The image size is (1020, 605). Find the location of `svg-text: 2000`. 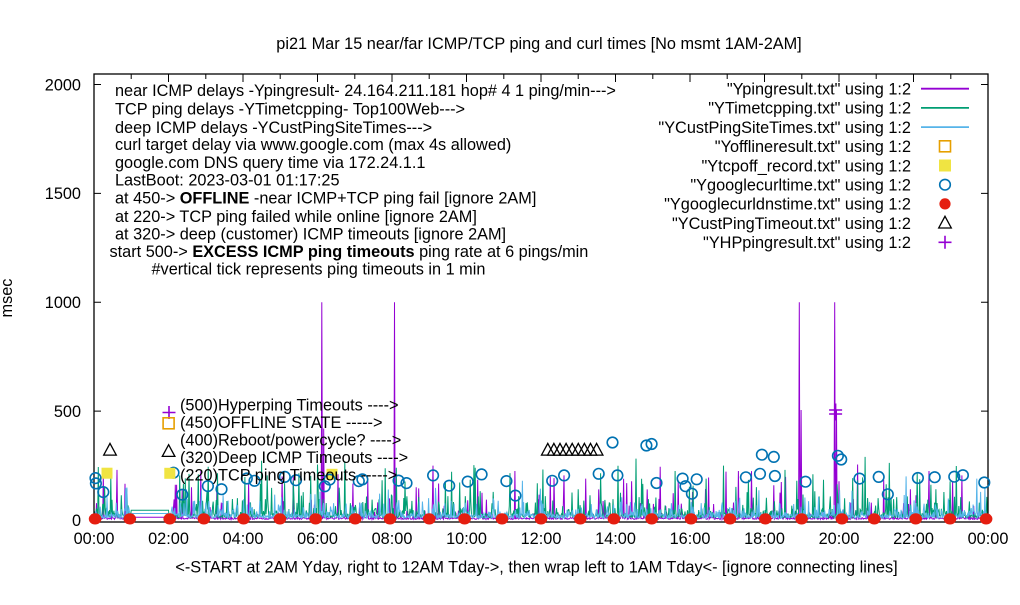

svg-text: 2000 is located at coordinates (63, 85).